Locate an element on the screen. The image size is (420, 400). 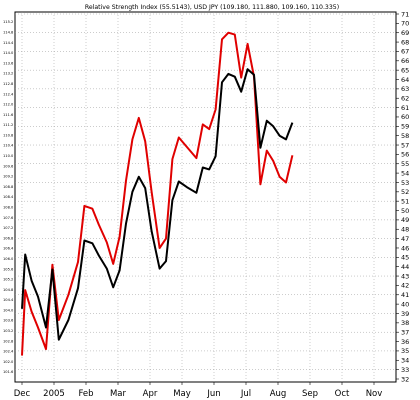
x-tick-label: Jul is located at coordinates (245, 394).